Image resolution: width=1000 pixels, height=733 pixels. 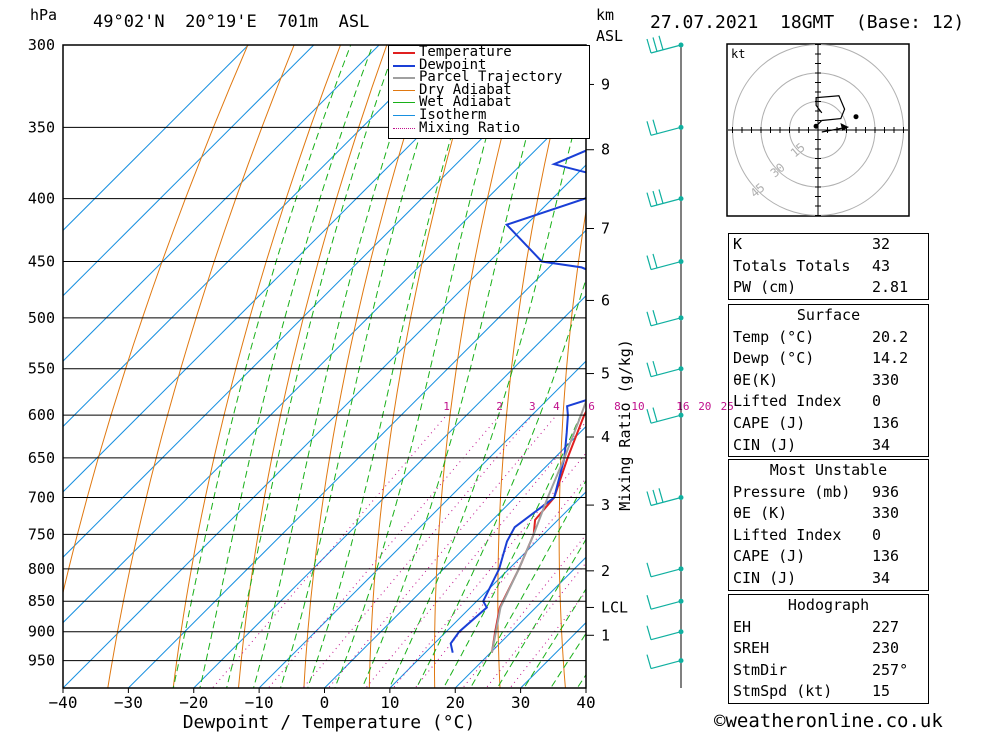 I want to click on legend-item-mixing-ratio: Mixing Ratio, so click(x=489, y=127).